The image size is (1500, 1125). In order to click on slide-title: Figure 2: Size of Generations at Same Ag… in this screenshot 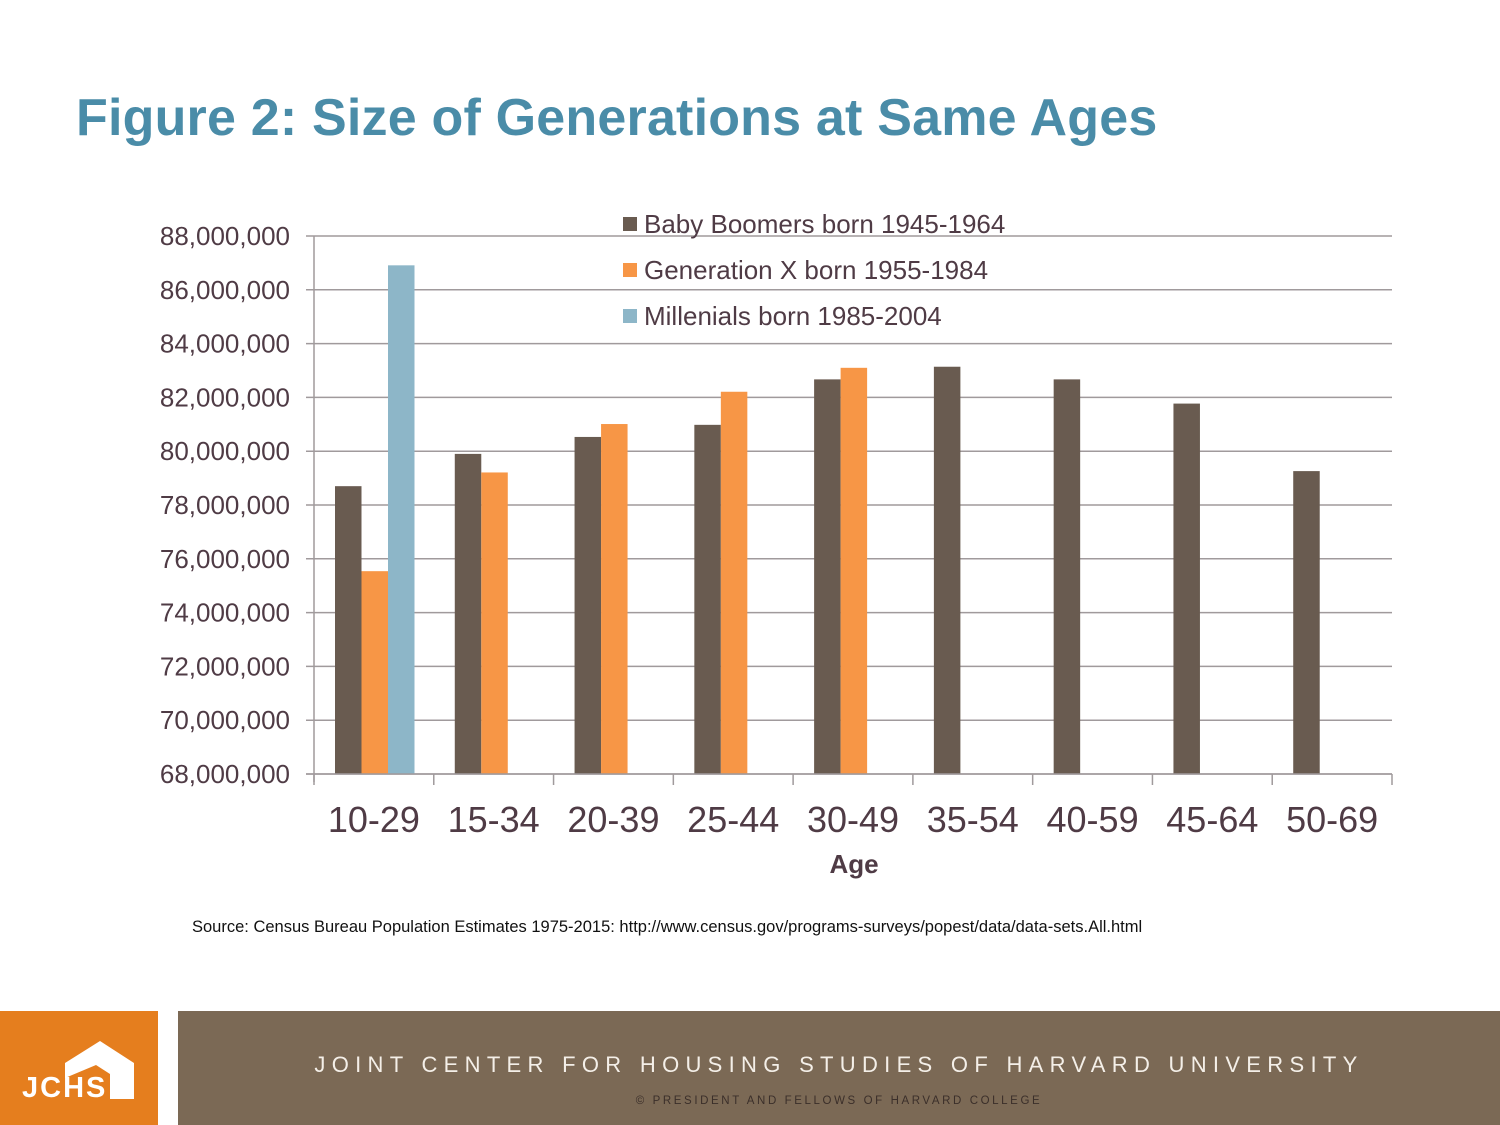, I will do `click(617, 118)`.